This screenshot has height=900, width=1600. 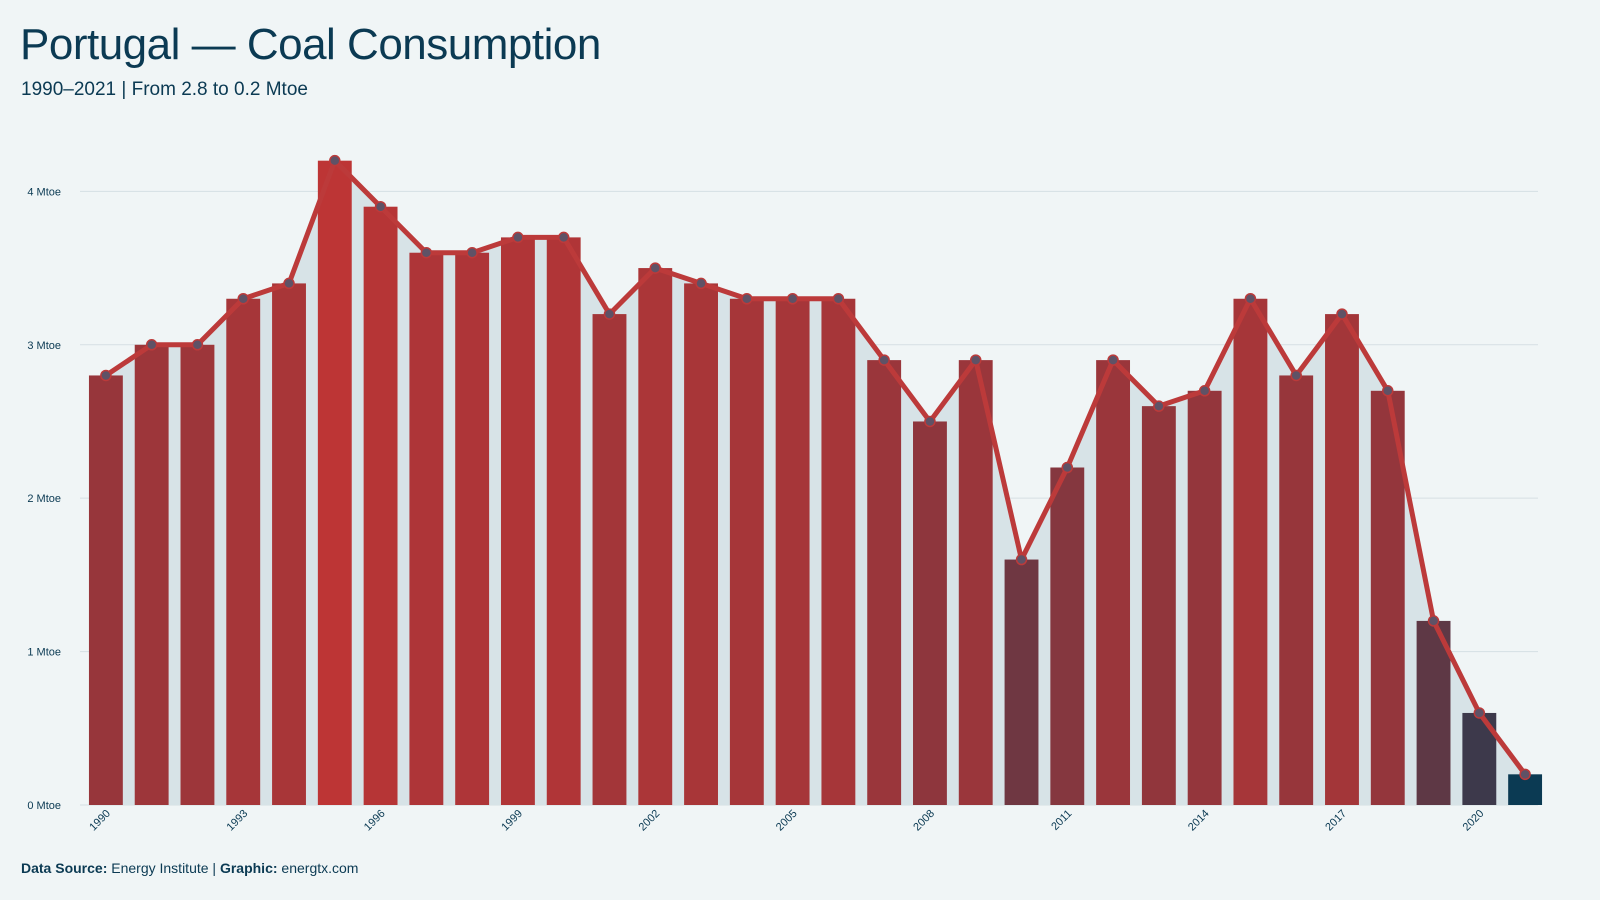 I want to click on bar-2019, so click(x=1433, y=712).